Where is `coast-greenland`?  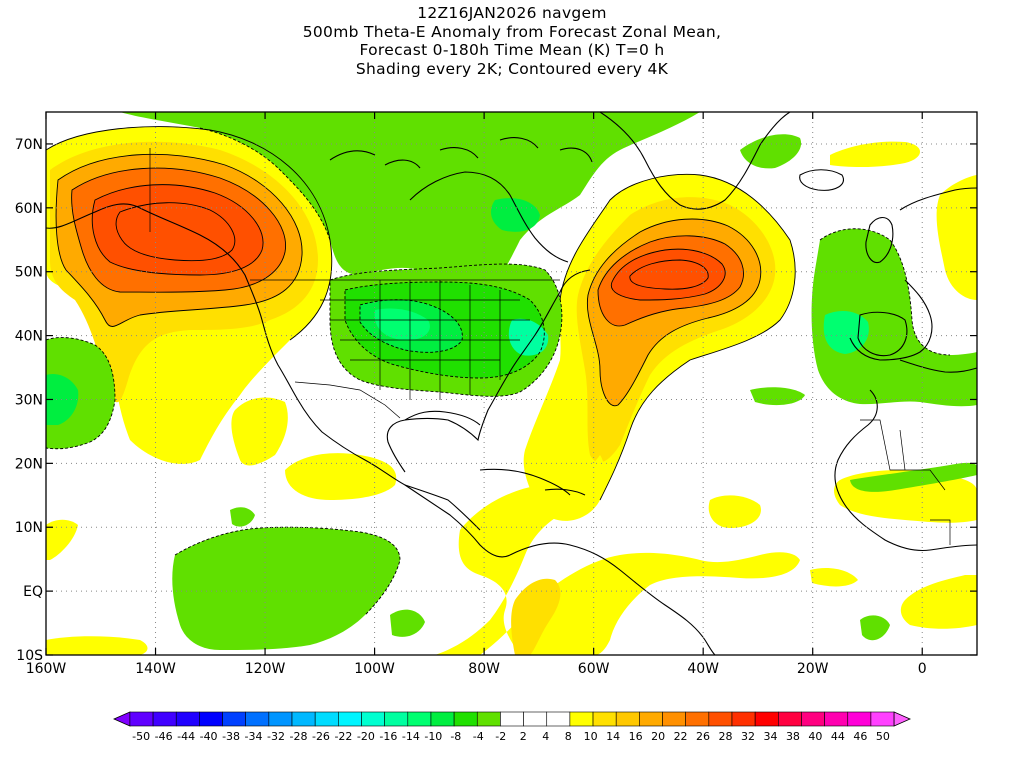 coast-greenland is located at coordinates (695, 161).